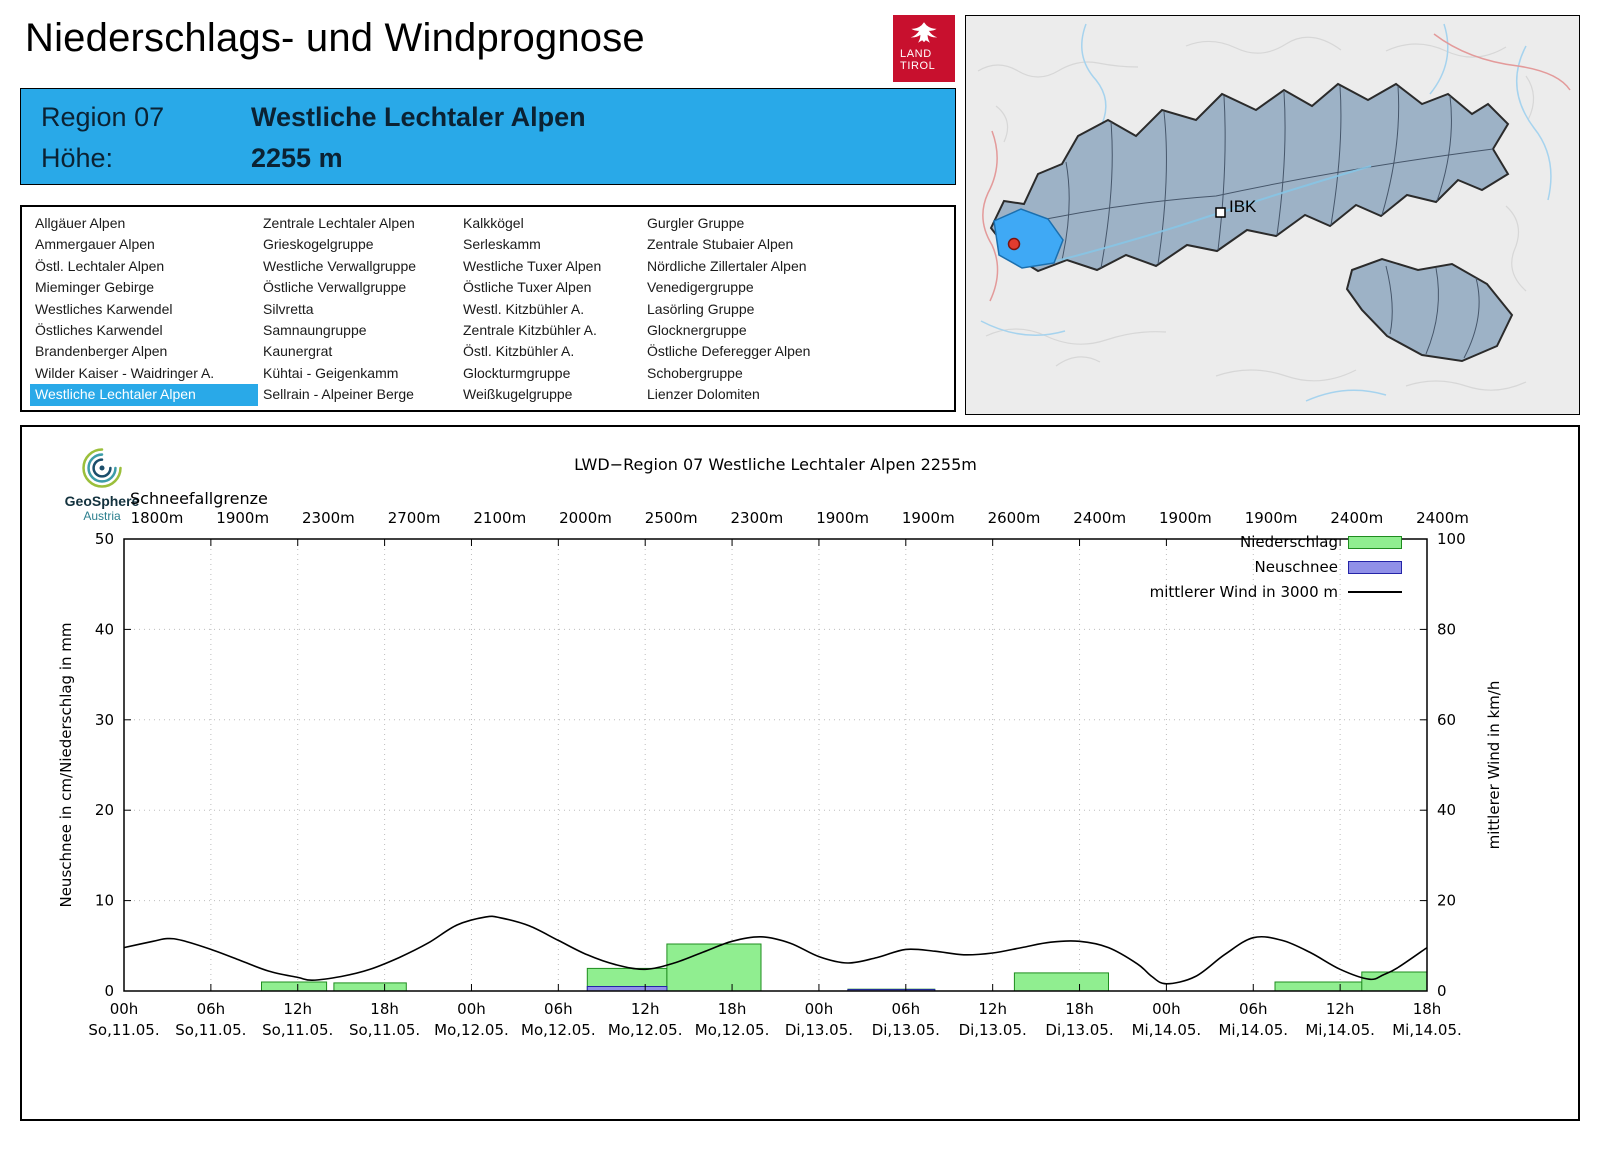 The image size is (1600, 1153). What do you see at coordinates (700, 287) in the screenshot?
I see `region-list-item: Venedigergruppe` at bounding box center [700, 287].